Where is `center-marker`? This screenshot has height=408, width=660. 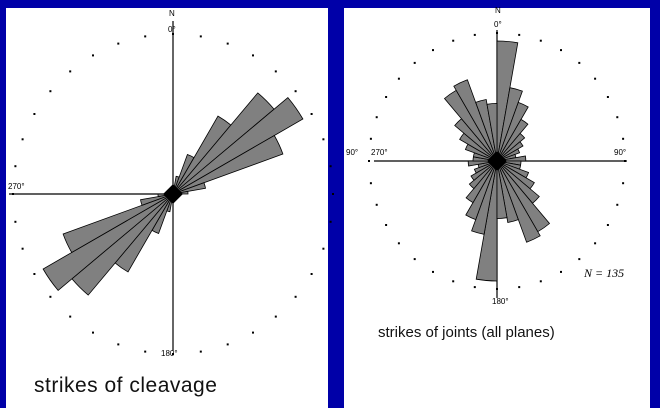 center-marker is located at coordinates (497, 161).